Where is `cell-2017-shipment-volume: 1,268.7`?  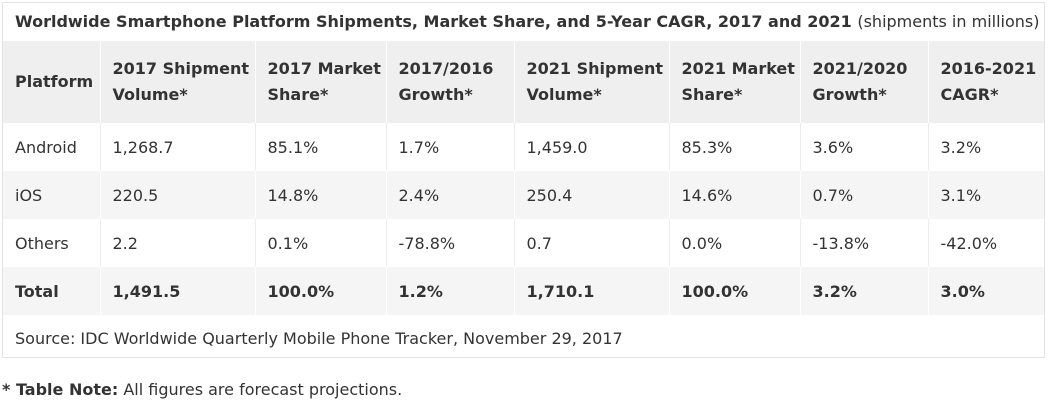
cell-2017-shipment-volume: 1,268.7 is located at coordinates (177, 147).